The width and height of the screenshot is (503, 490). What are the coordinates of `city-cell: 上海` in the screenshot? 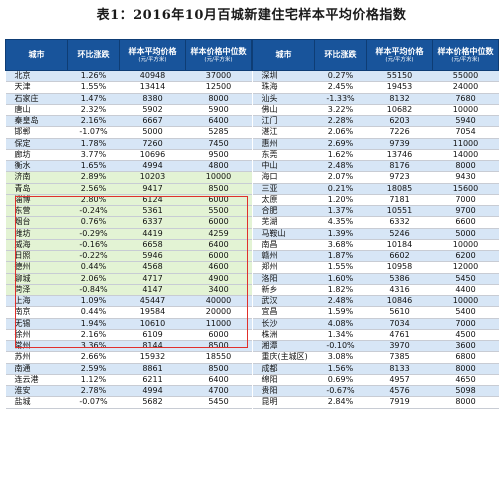 It's located at (36, 301).